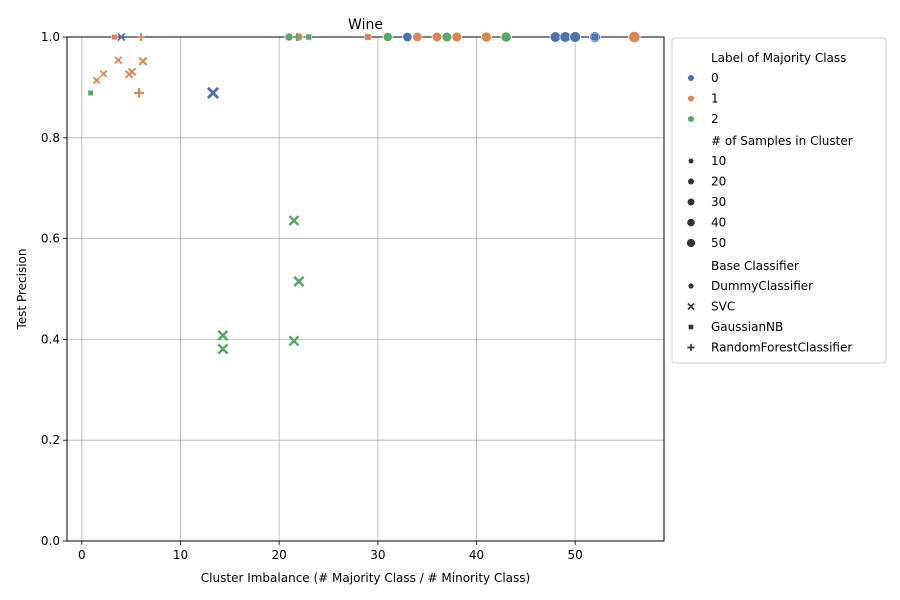 This screenshot has width=900, height=600. Describe the element at coordinates (476, 555) in the screenshot. I see `x-tick-label: 40` at that location.